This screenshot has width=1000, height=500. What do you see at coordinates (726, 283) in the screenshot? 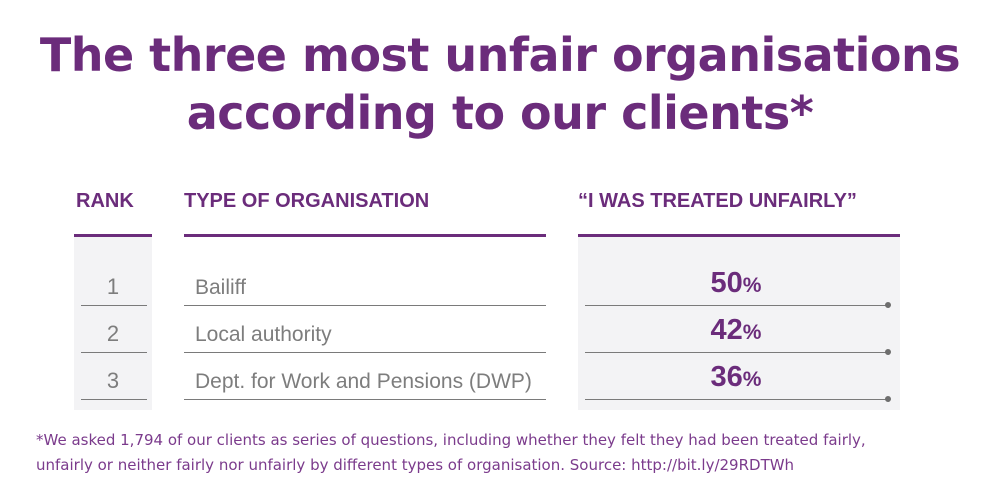
I see `percent-value: 50` at bounding box center [726, 283].